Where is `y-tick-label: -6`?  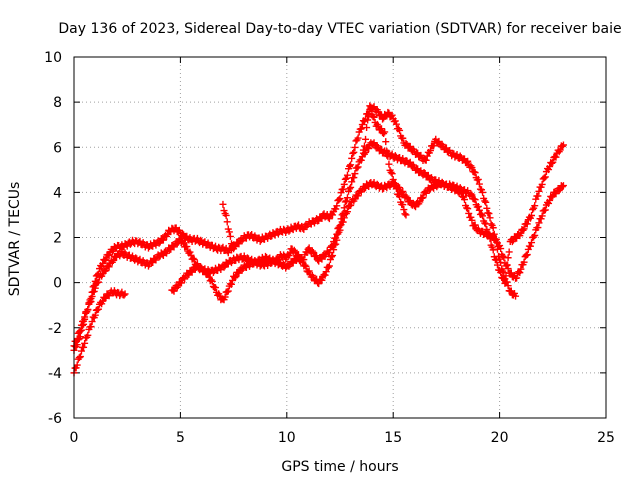 y-tick-label: -6 is located at coordinates (55, 419).